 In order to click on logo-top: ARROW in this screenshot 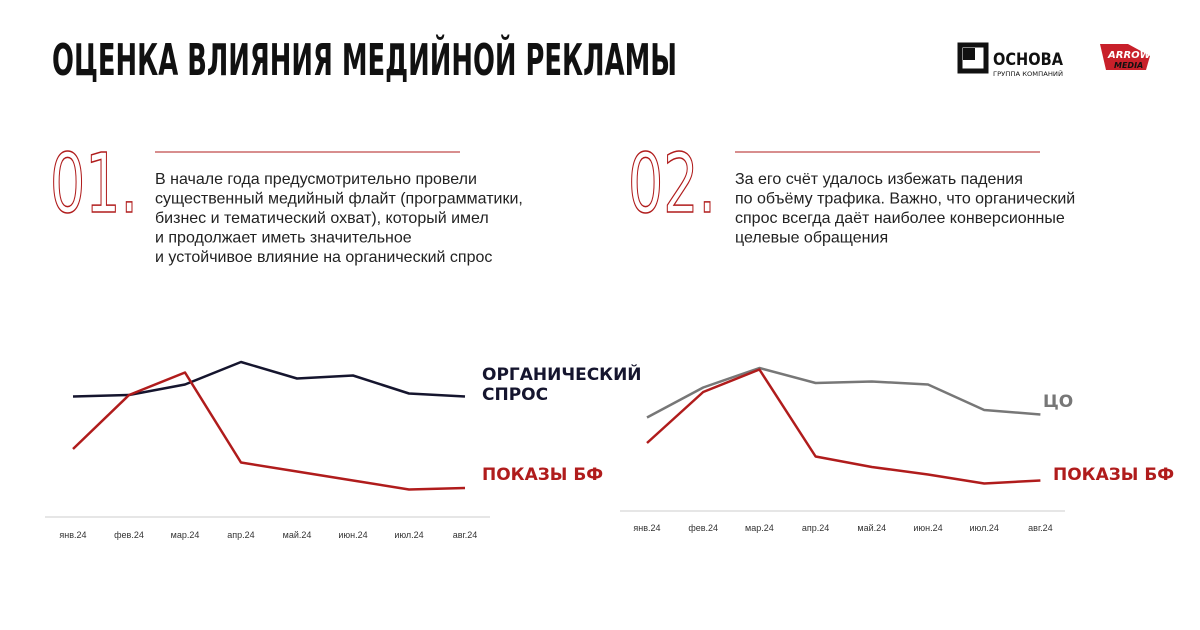, I will do `click(1129, 55)`.